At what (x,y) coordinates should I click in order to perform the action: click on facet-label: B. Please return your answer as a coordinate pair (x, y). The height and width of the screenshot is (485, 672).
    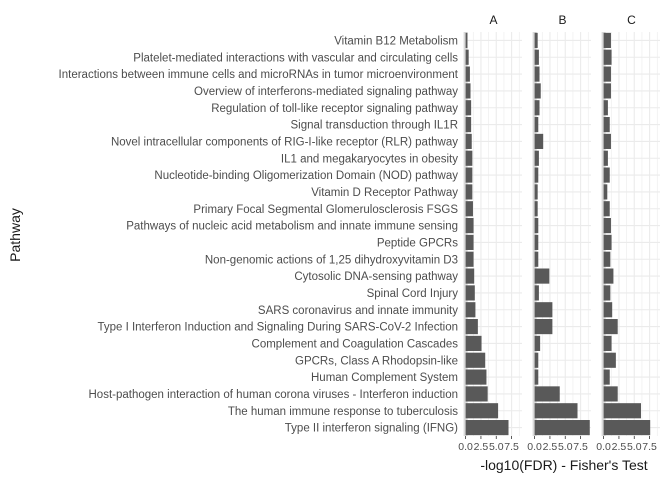
    Looking at the image, I should click on (562, 20).